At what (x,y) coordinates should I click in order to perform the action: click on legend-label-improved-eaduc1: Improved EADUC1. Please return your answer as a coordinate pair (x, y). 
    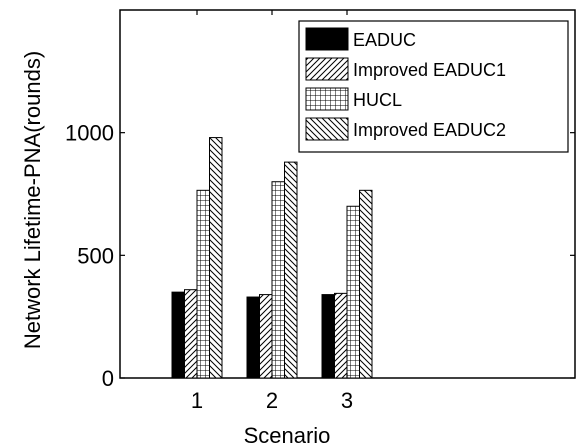
    Looking at the image, I should click on (429, 70).